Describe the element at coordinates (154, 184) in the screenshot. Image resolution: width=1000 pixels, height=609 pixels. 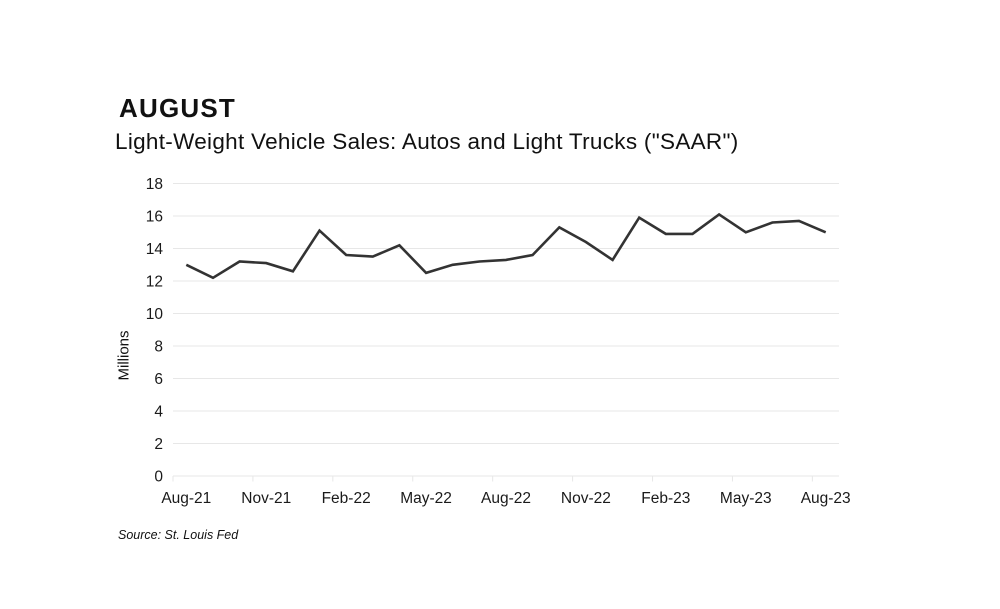
I see `y-tick-label: 18` at that location.